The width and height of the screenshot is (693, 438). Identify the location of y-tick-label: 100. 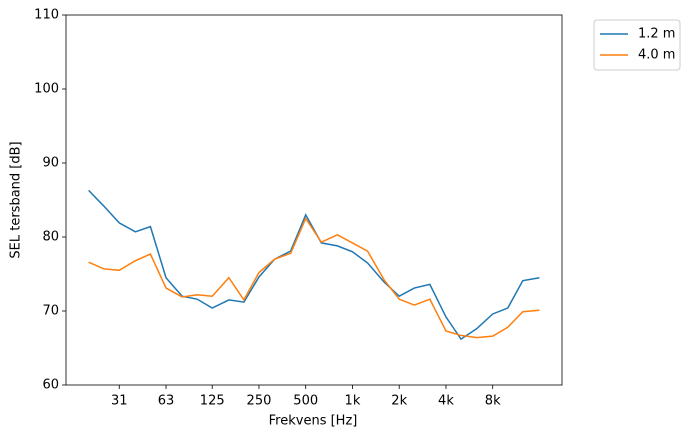
(46, 89).